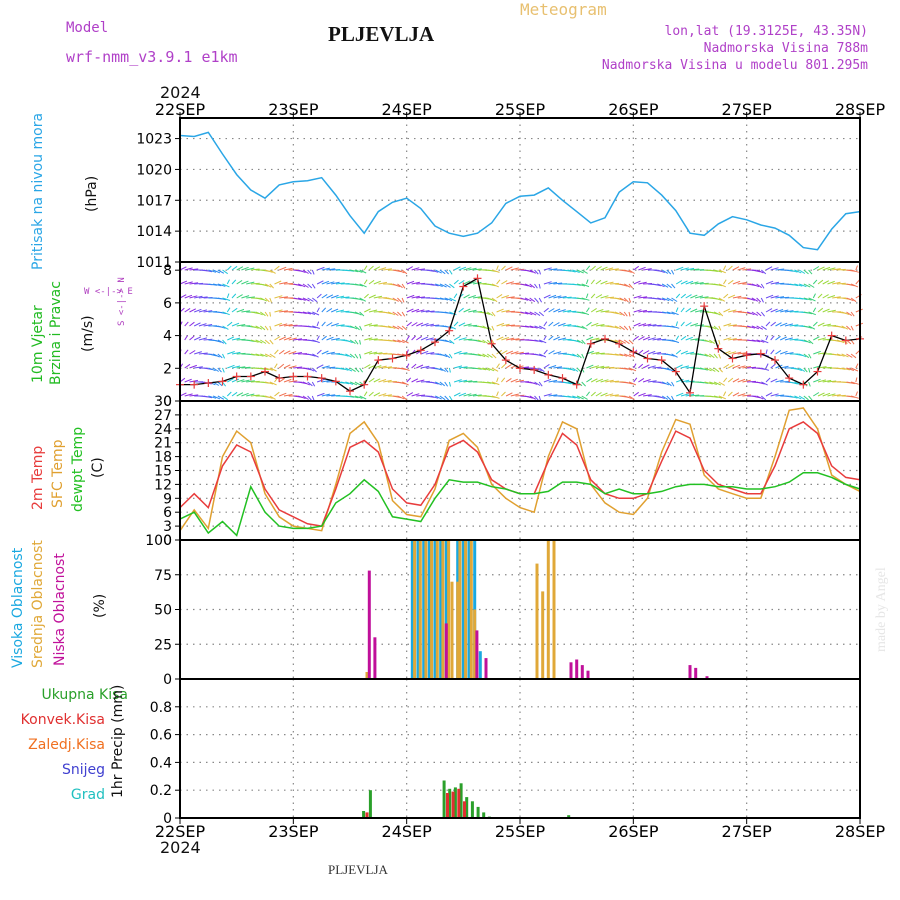 The width and height of the screenshot is (900, 900). Describe the element at coordinates (87, 28) in the screenshot. I see `model-label: Model` at that location.